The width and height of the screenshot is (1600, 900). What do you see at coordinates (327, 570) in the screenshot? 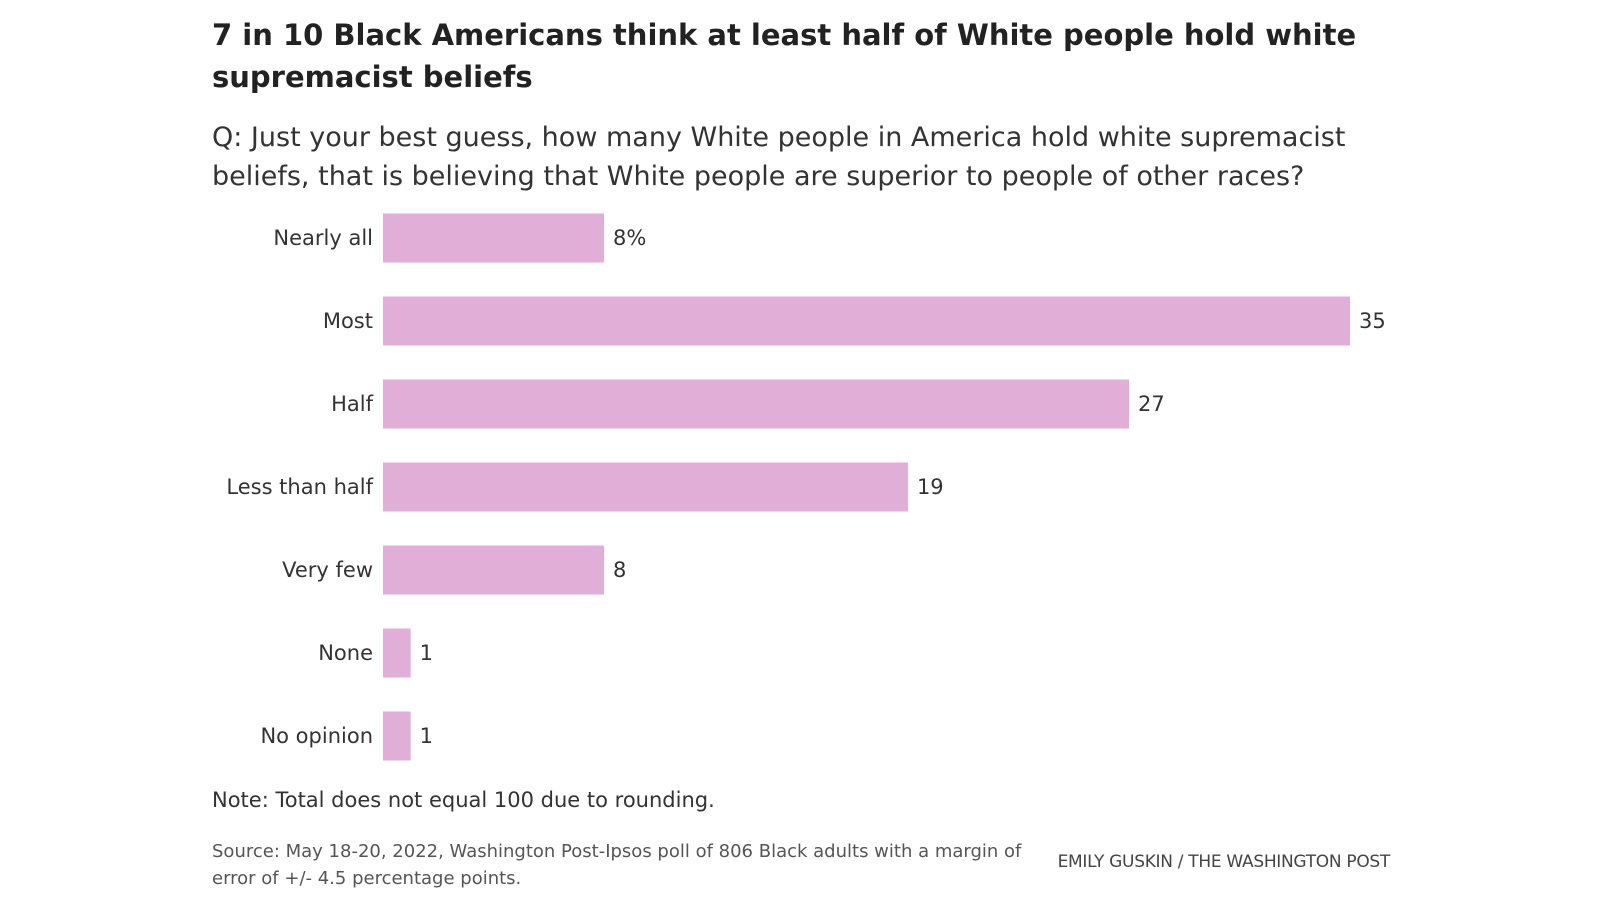
I see `category-label: Very few` at bounding box center [327, 570].